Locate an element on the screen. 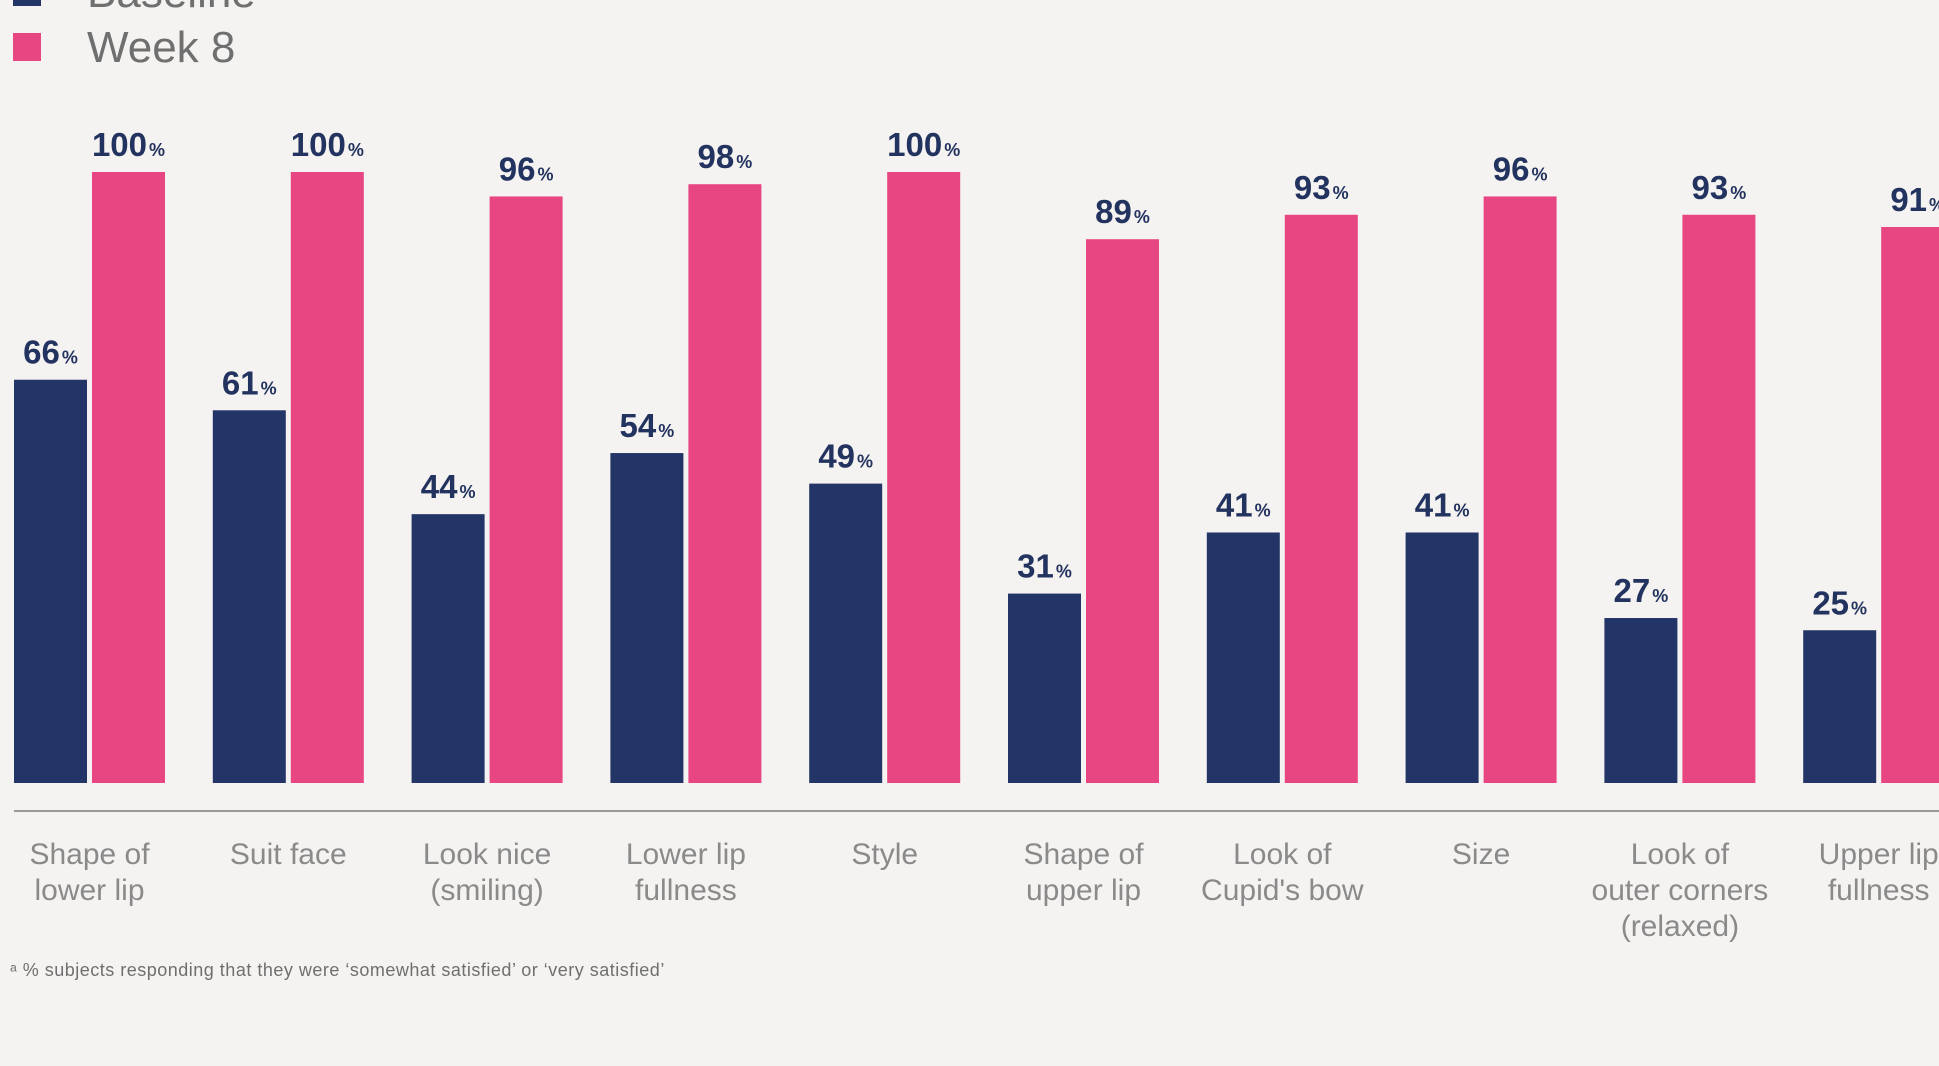 Image resolution: width=1939 pixels, height=1066 pixels. value-label-week8-2: 96% is located at coordinates (526, 168).